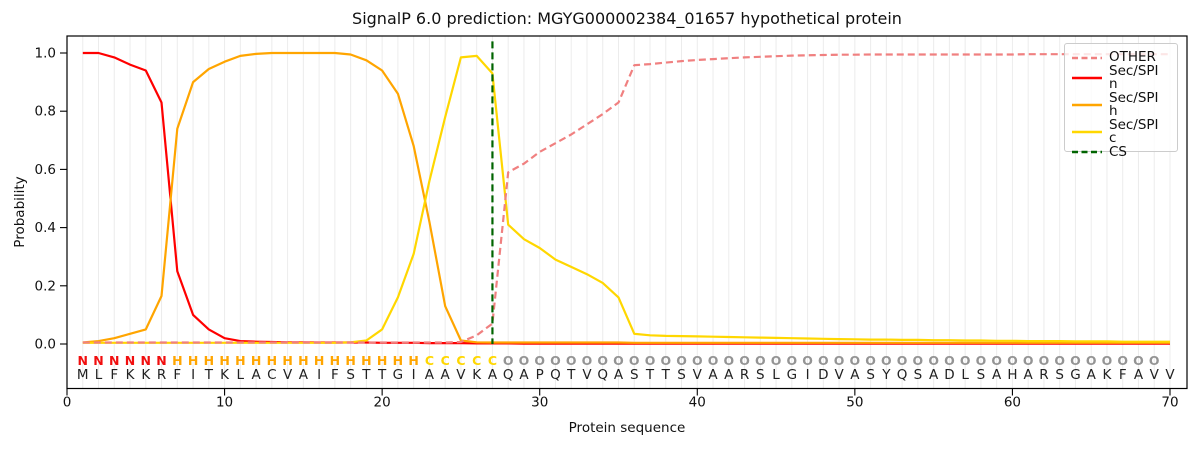 This screenshot has width=1200, height=450. Describe the element at coordinates (83, 375) in the screenshot. I see `sequence-letter: M` at that location.